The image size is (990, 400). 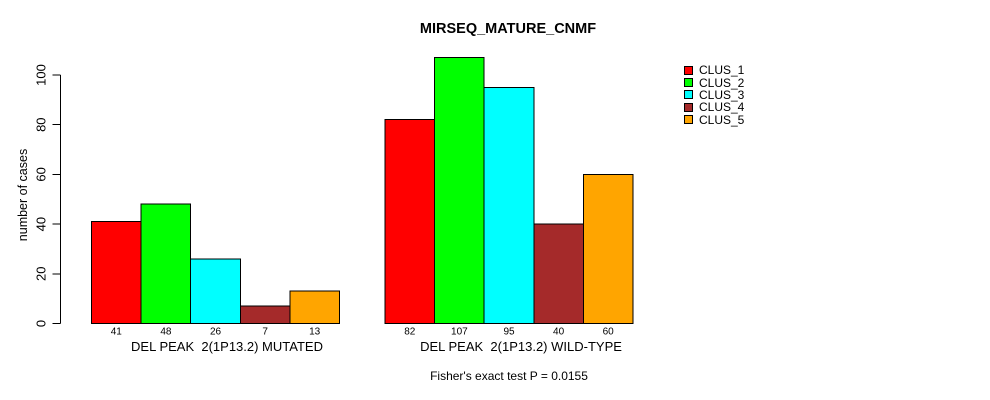 I want to click on bar-value-label: 60, so click(x=609, y=332).